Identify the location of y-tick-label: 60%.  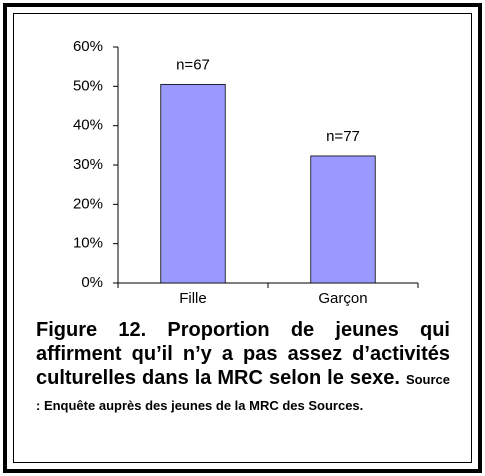
(88, 46).